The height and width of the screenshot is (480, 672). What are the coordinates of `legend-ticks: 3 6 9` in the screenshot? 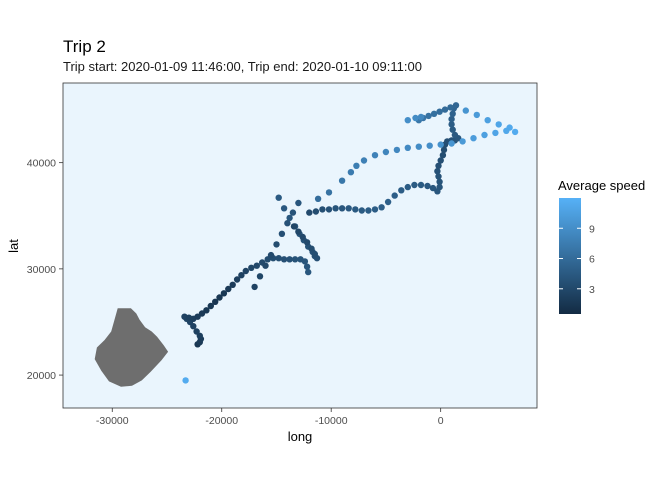 It's located at (577, 259).